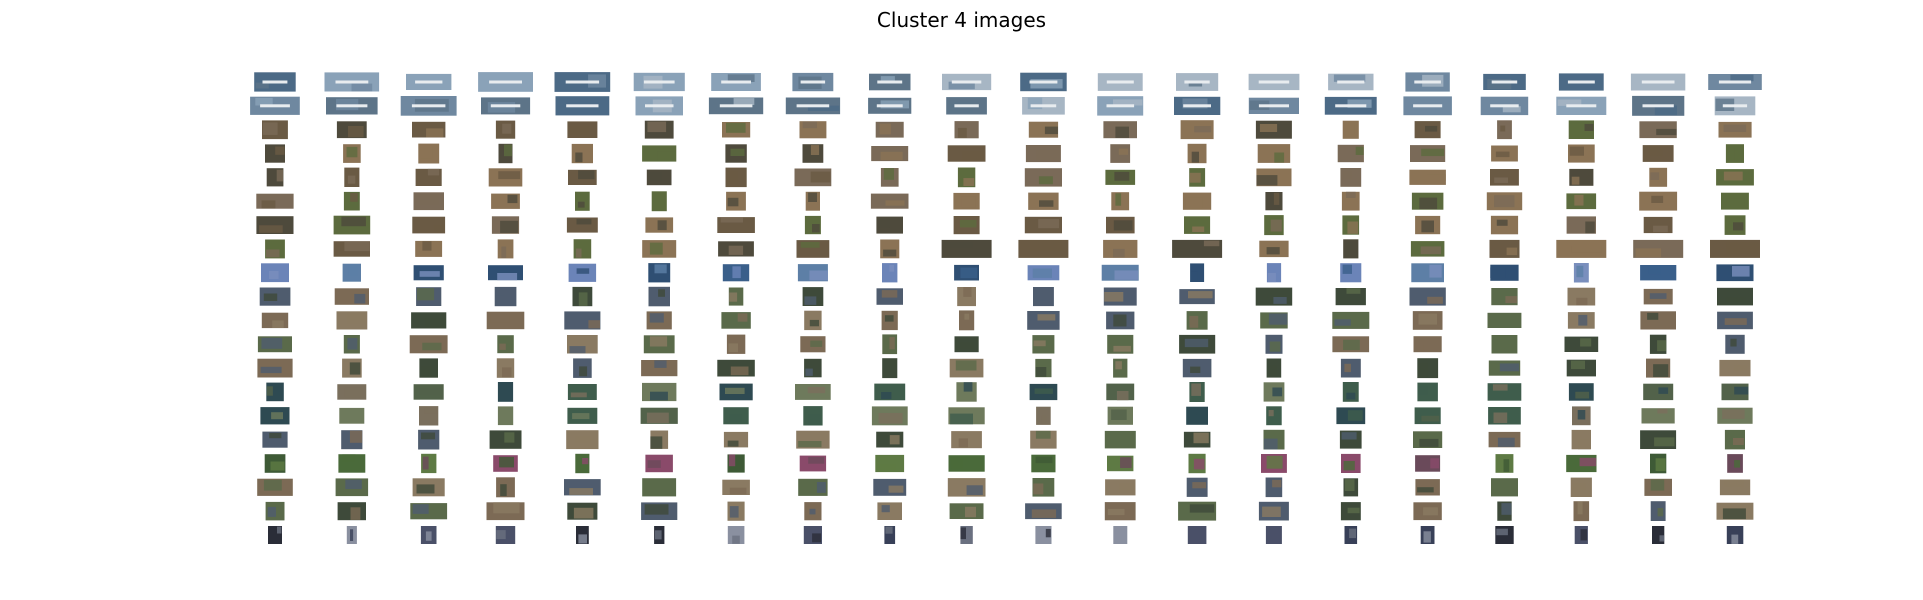 Image resolution: width=1923 pixels, height=600 pixels. I want to click on thumbnail-r20-c15, so click(1351, 535).